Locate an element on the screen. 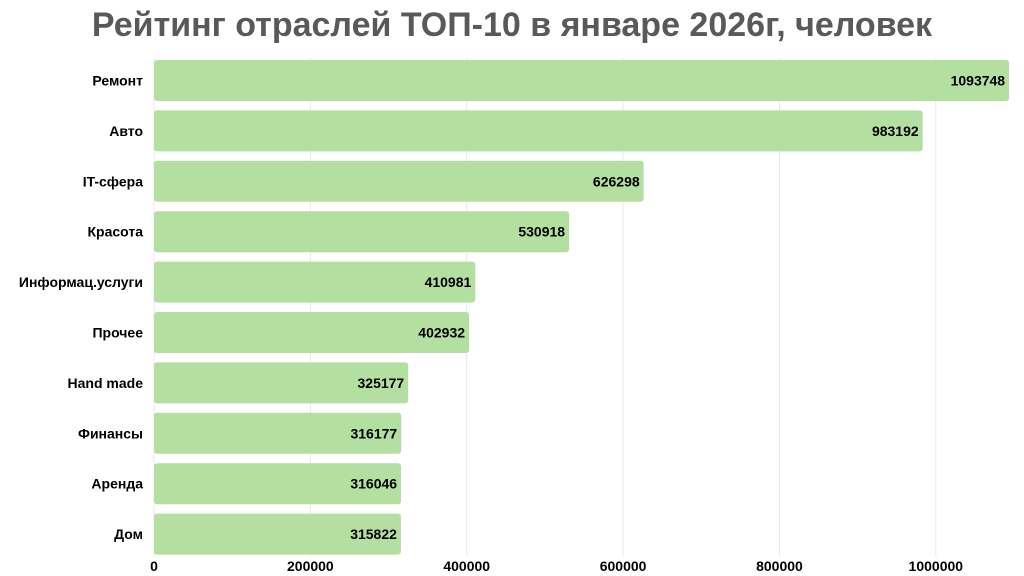  category-label: Ремонт is located at coordinates (117, 81).